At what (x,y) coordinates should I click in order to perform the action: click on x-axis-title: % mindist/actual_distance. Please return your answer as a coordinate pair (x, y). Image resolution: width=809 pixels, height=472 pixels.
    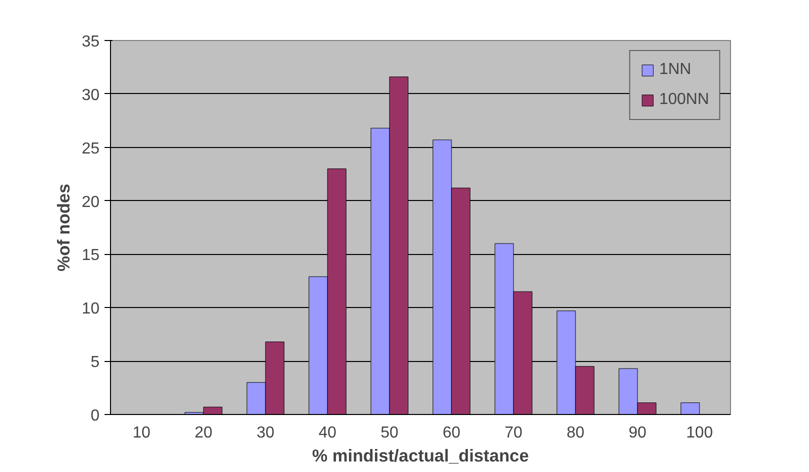
    Looking at the image, I should click on (421, 456).